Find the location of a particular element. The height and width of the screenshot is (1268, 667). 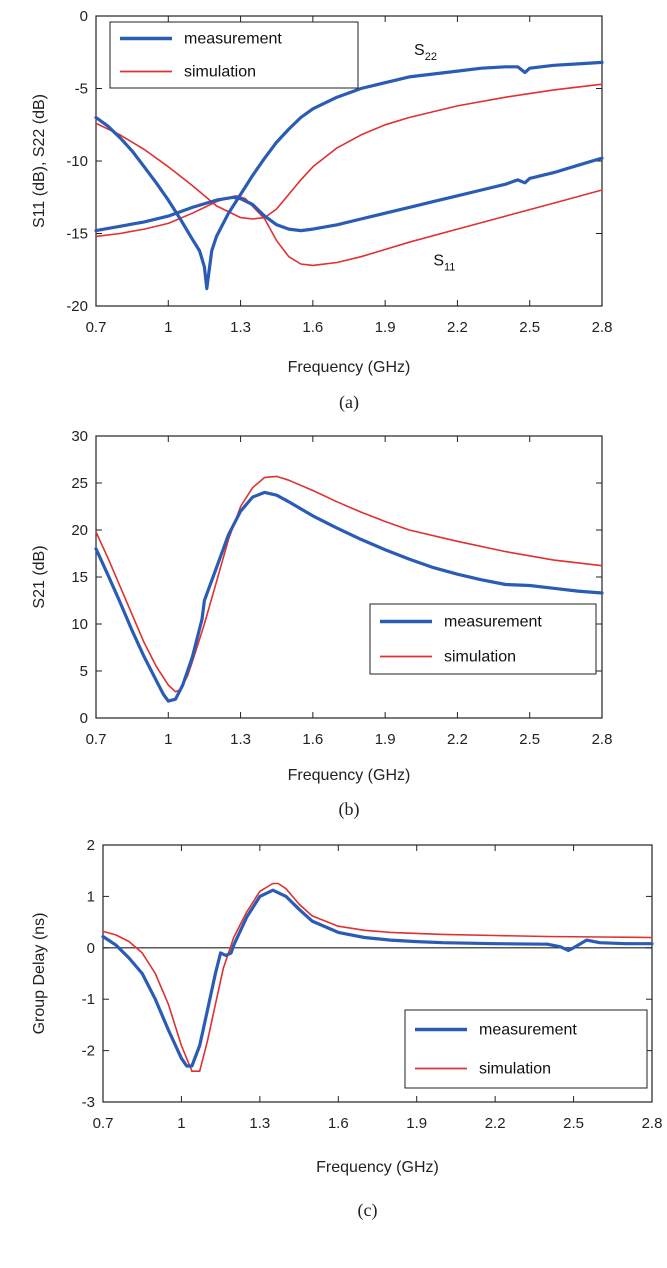

series-line-simulation is located at coordinates (377, 977).